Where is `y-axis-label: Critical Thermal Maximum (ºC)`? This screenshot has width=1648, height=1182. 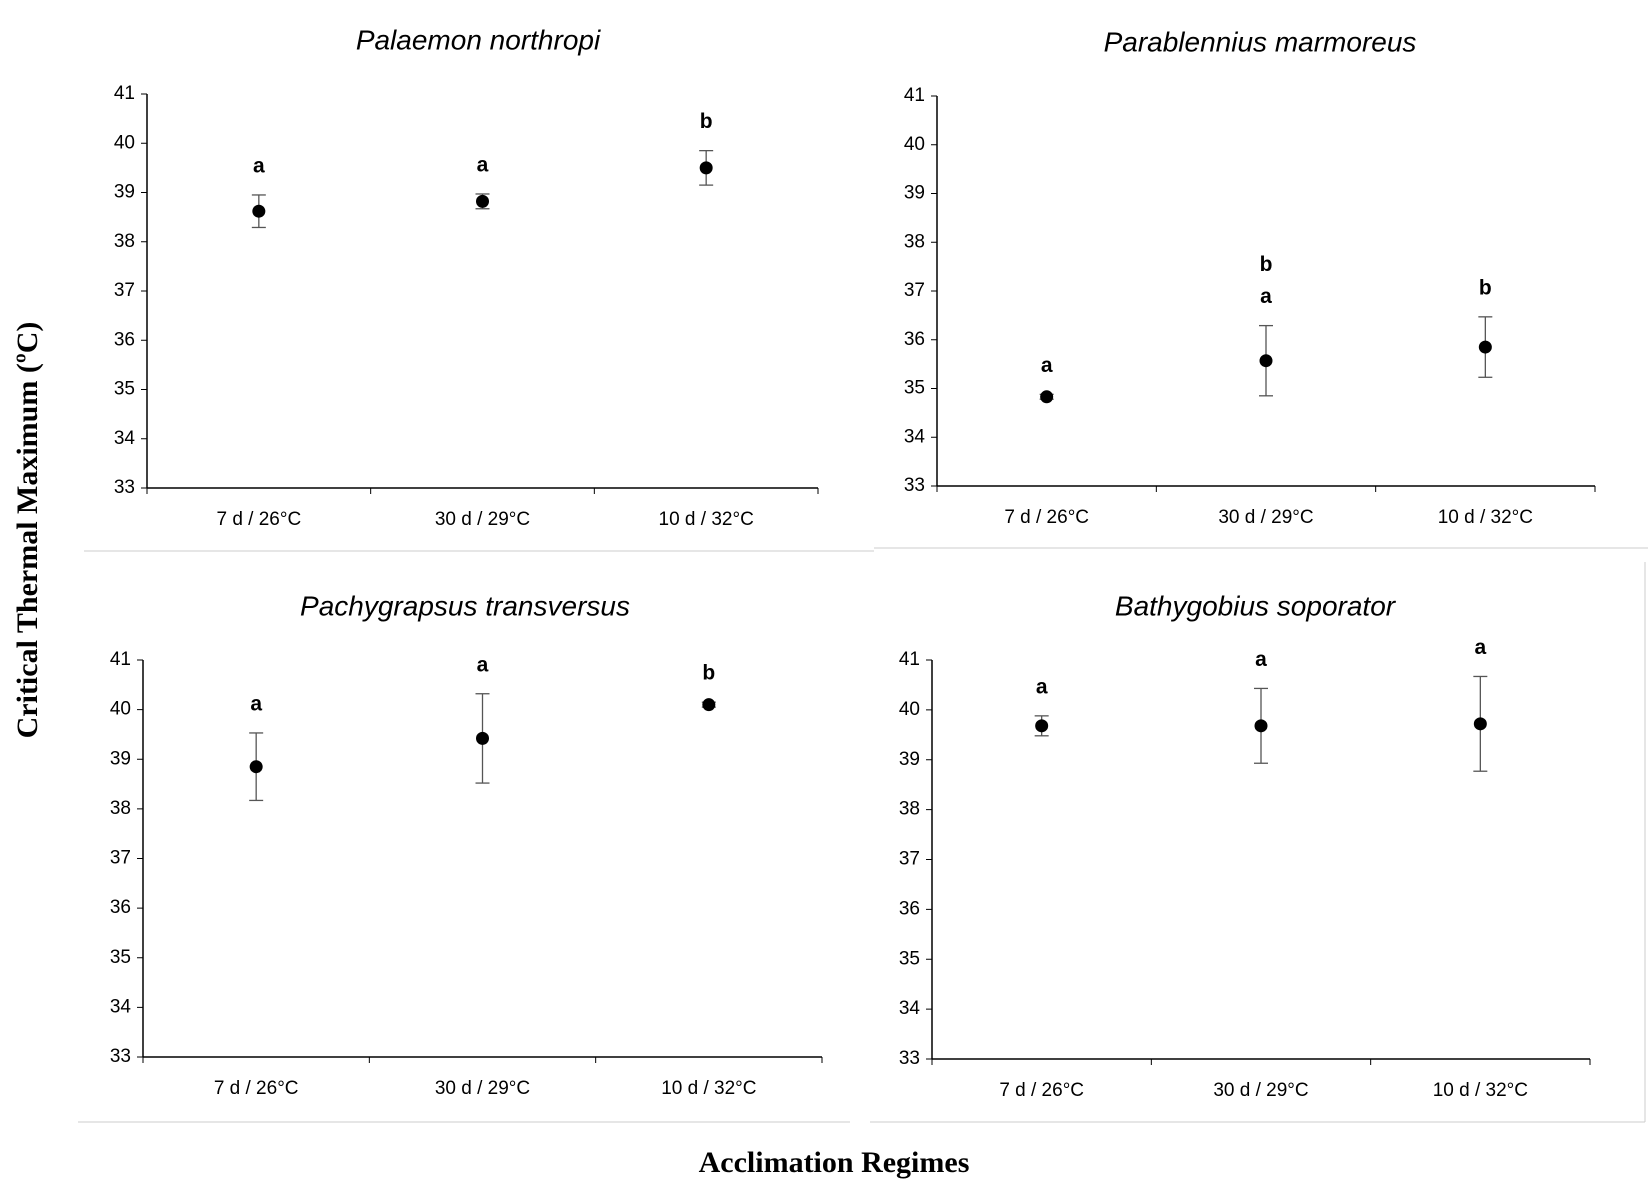
y-axis-label: Critical Thermal Maximum (ºC) is located at coordinates (27, 530).